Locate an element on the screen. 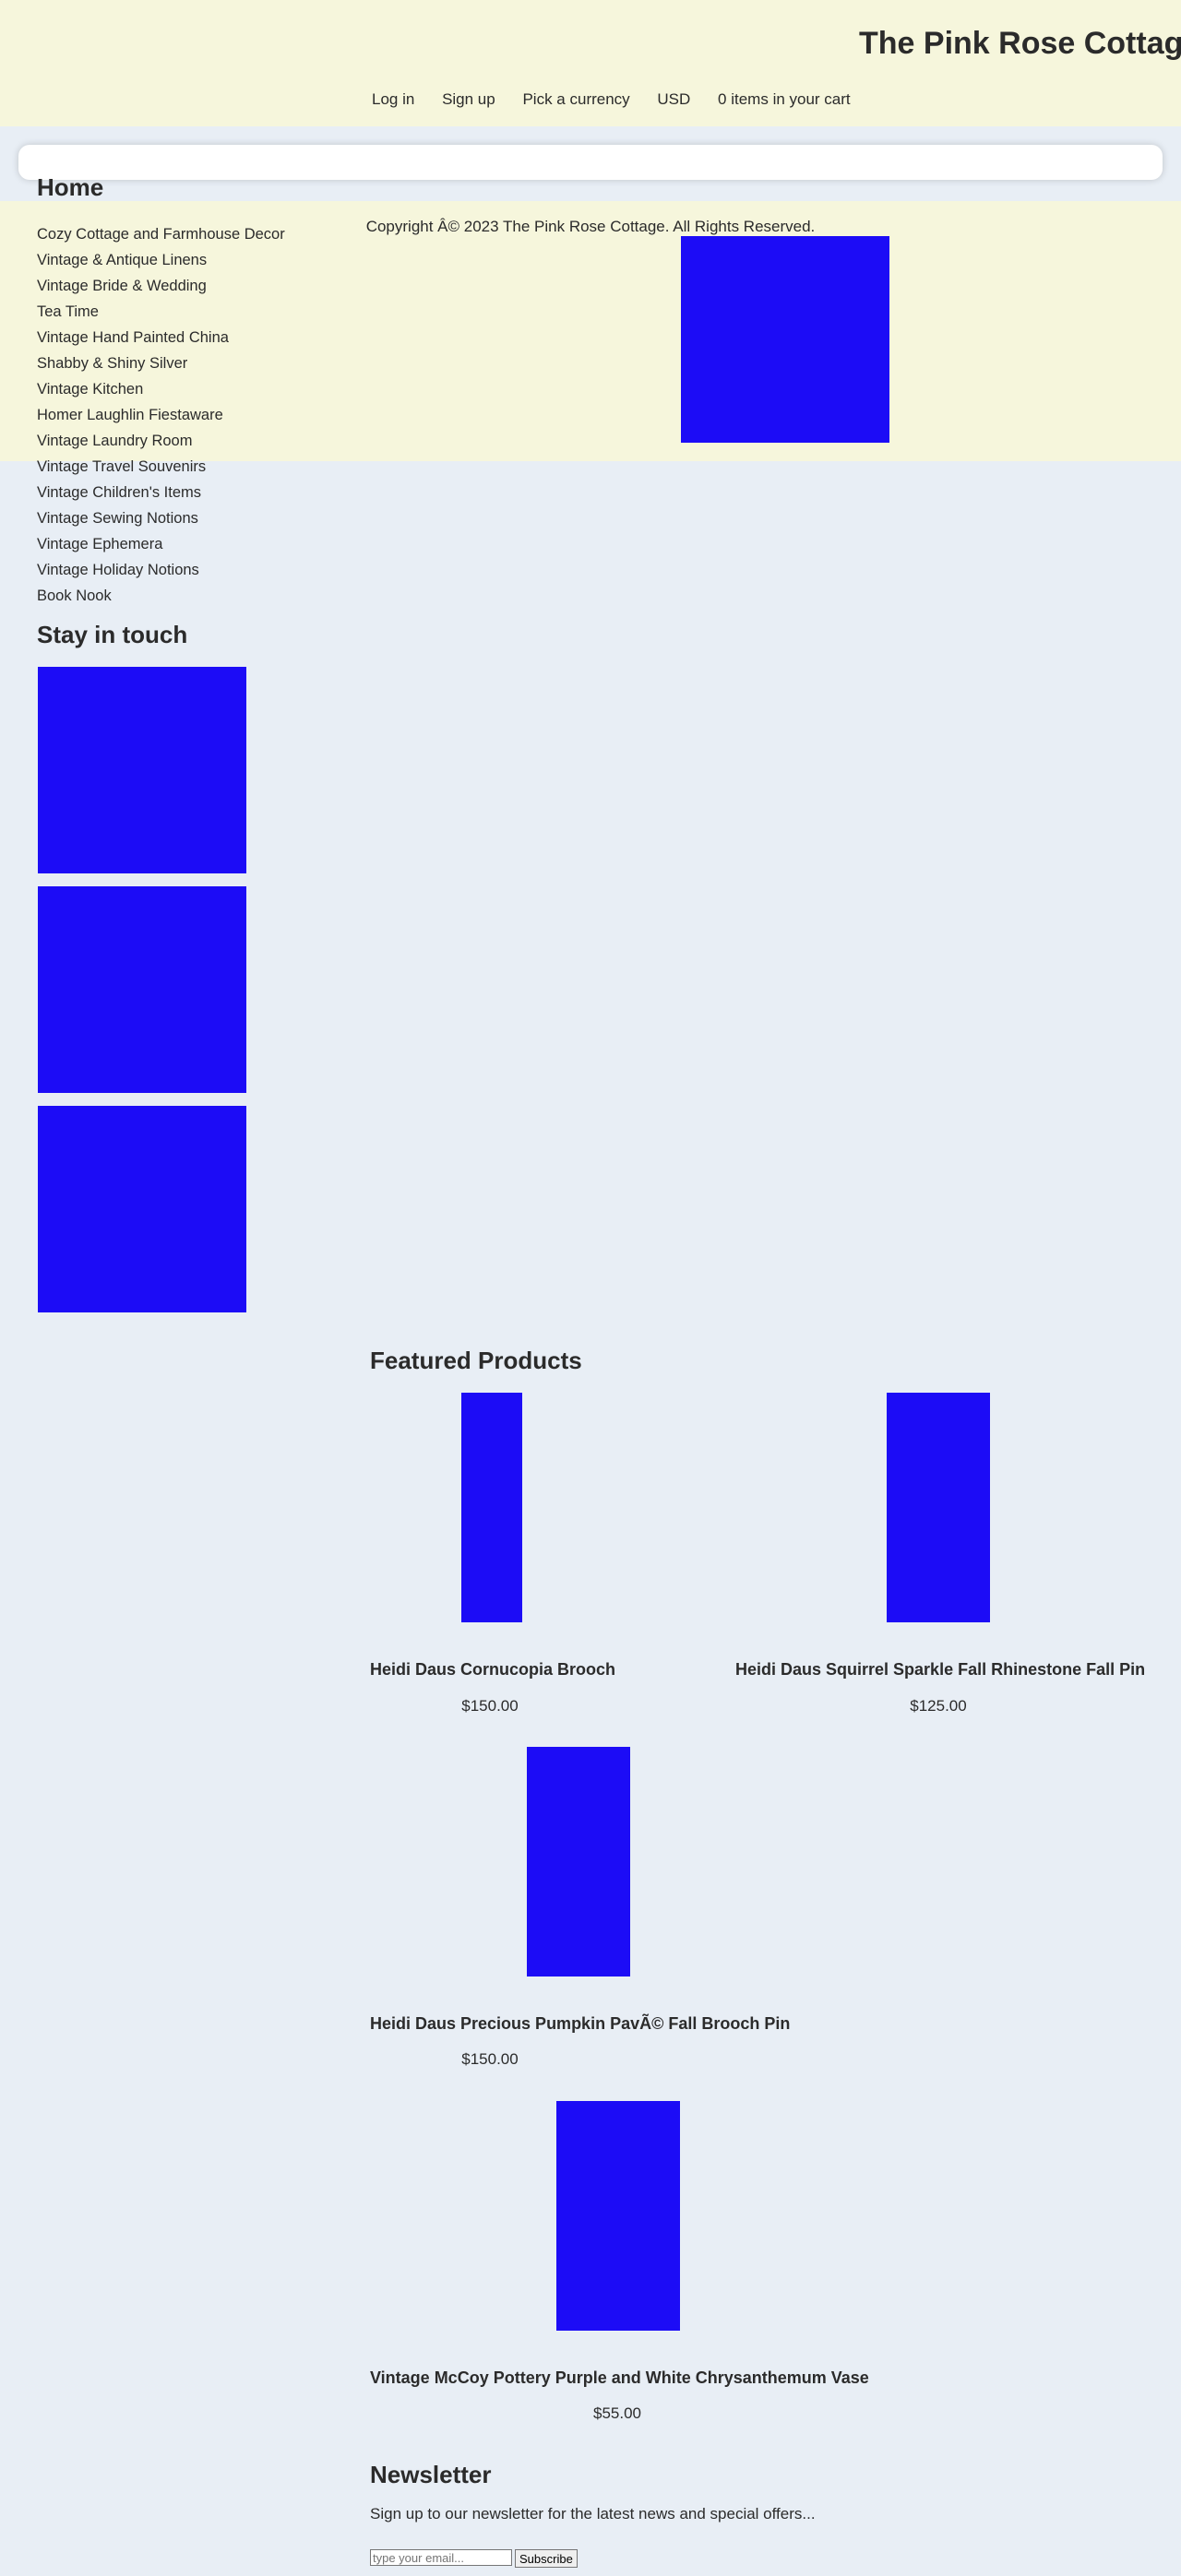 The height and width of the screenshot is (2576, 1181). category-link: Vintage Bride & Wedding is located at coordinates (122, 286).